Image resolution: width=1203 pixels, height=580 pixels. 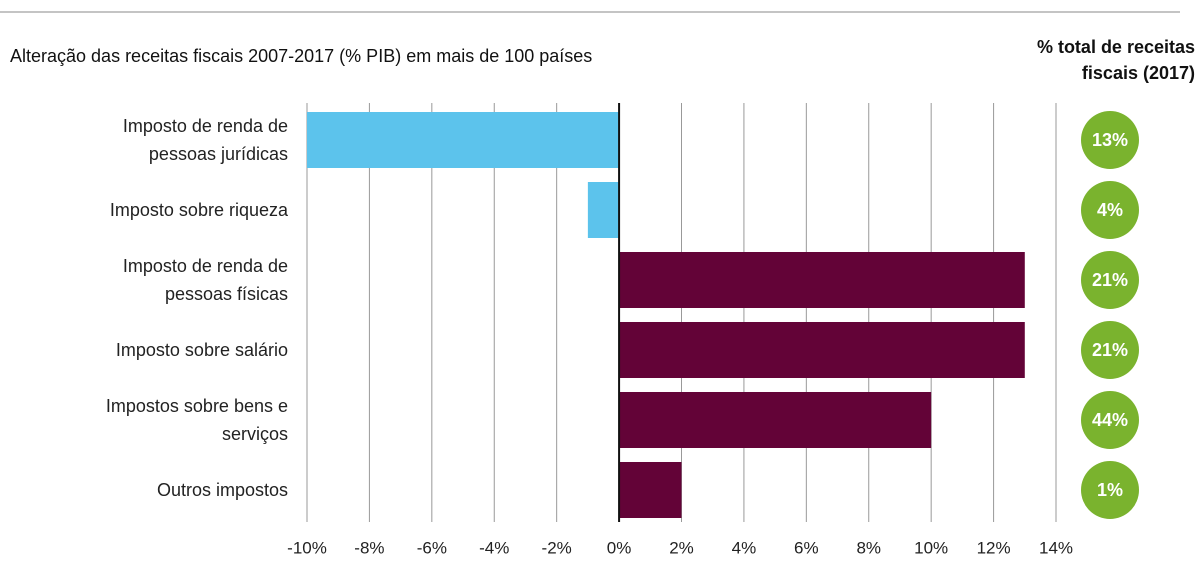 I want to click on share-label: 44%, so click(x=1110, y=420).